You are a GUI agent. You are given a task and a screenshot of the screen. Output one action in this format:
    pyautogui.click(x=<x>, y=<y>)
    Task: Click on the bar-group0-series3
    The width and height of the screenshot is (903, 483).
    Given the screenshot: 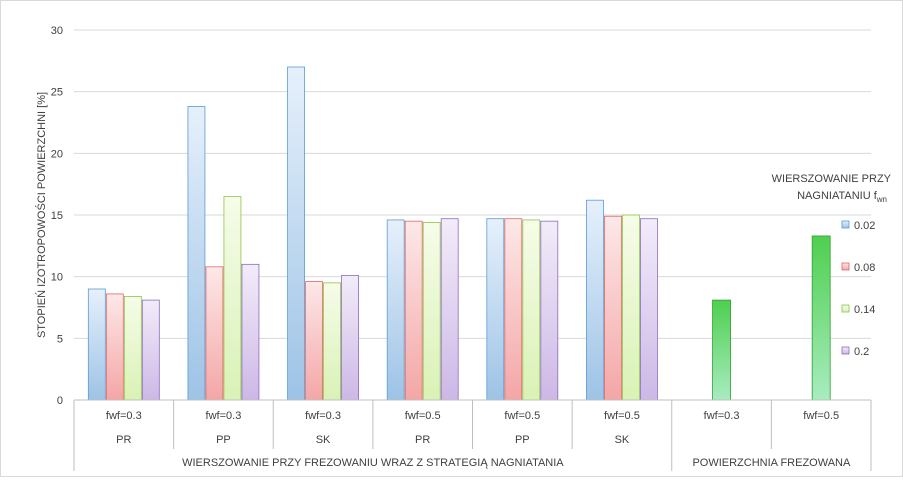 What is the action you would take?
    pyautogui.click(x=150, y=350)
    